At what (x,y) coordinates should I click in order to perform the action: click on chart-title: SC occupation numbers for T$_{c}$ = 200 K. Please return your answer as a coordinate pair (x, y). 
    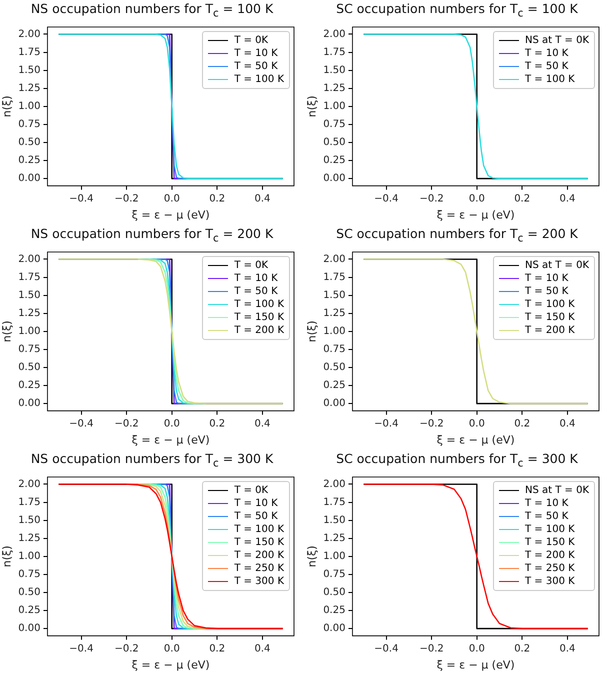
    Looking at the image, I should click on (457, 234).